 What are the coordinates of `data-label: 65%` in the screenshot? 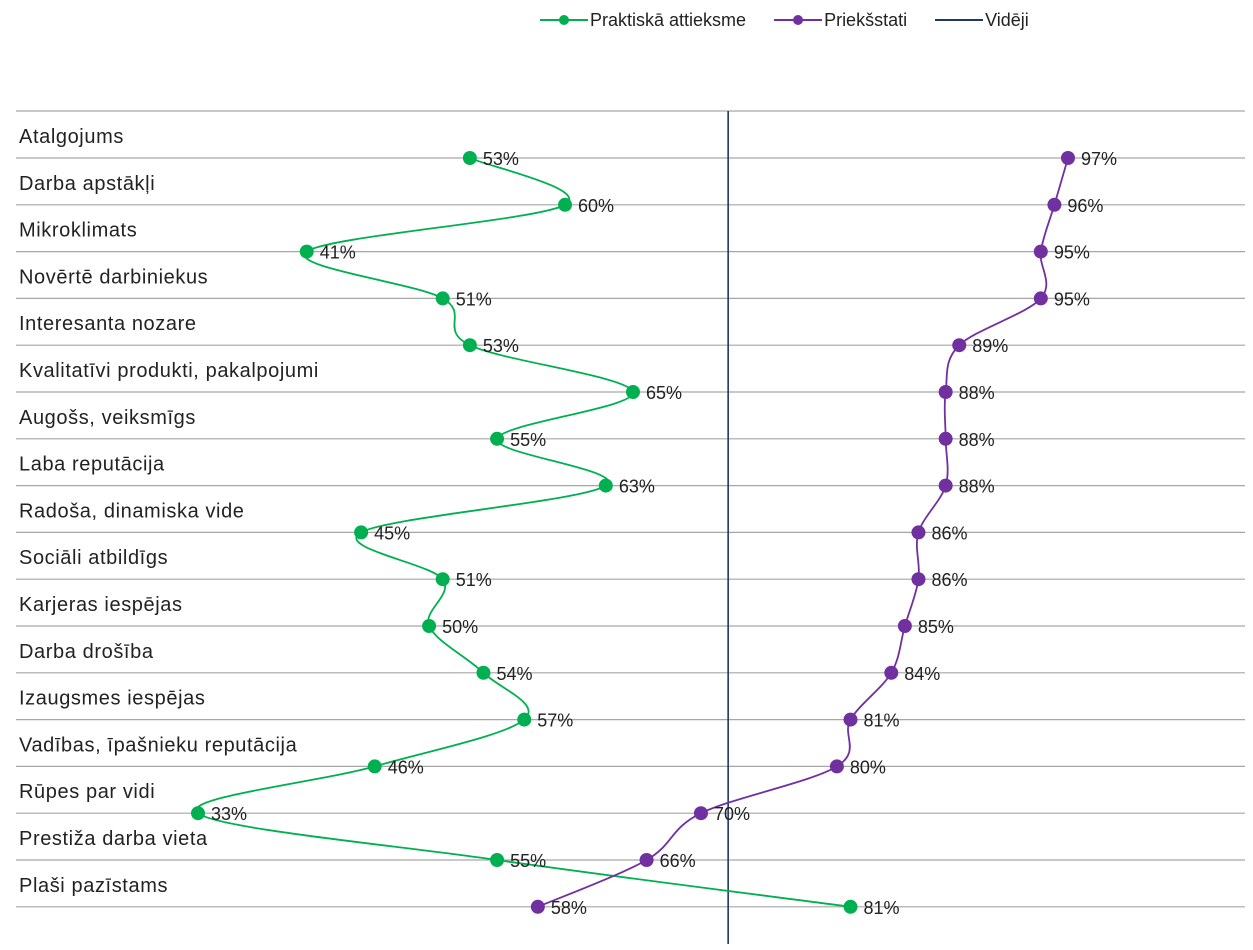 It's located at (664, 393).